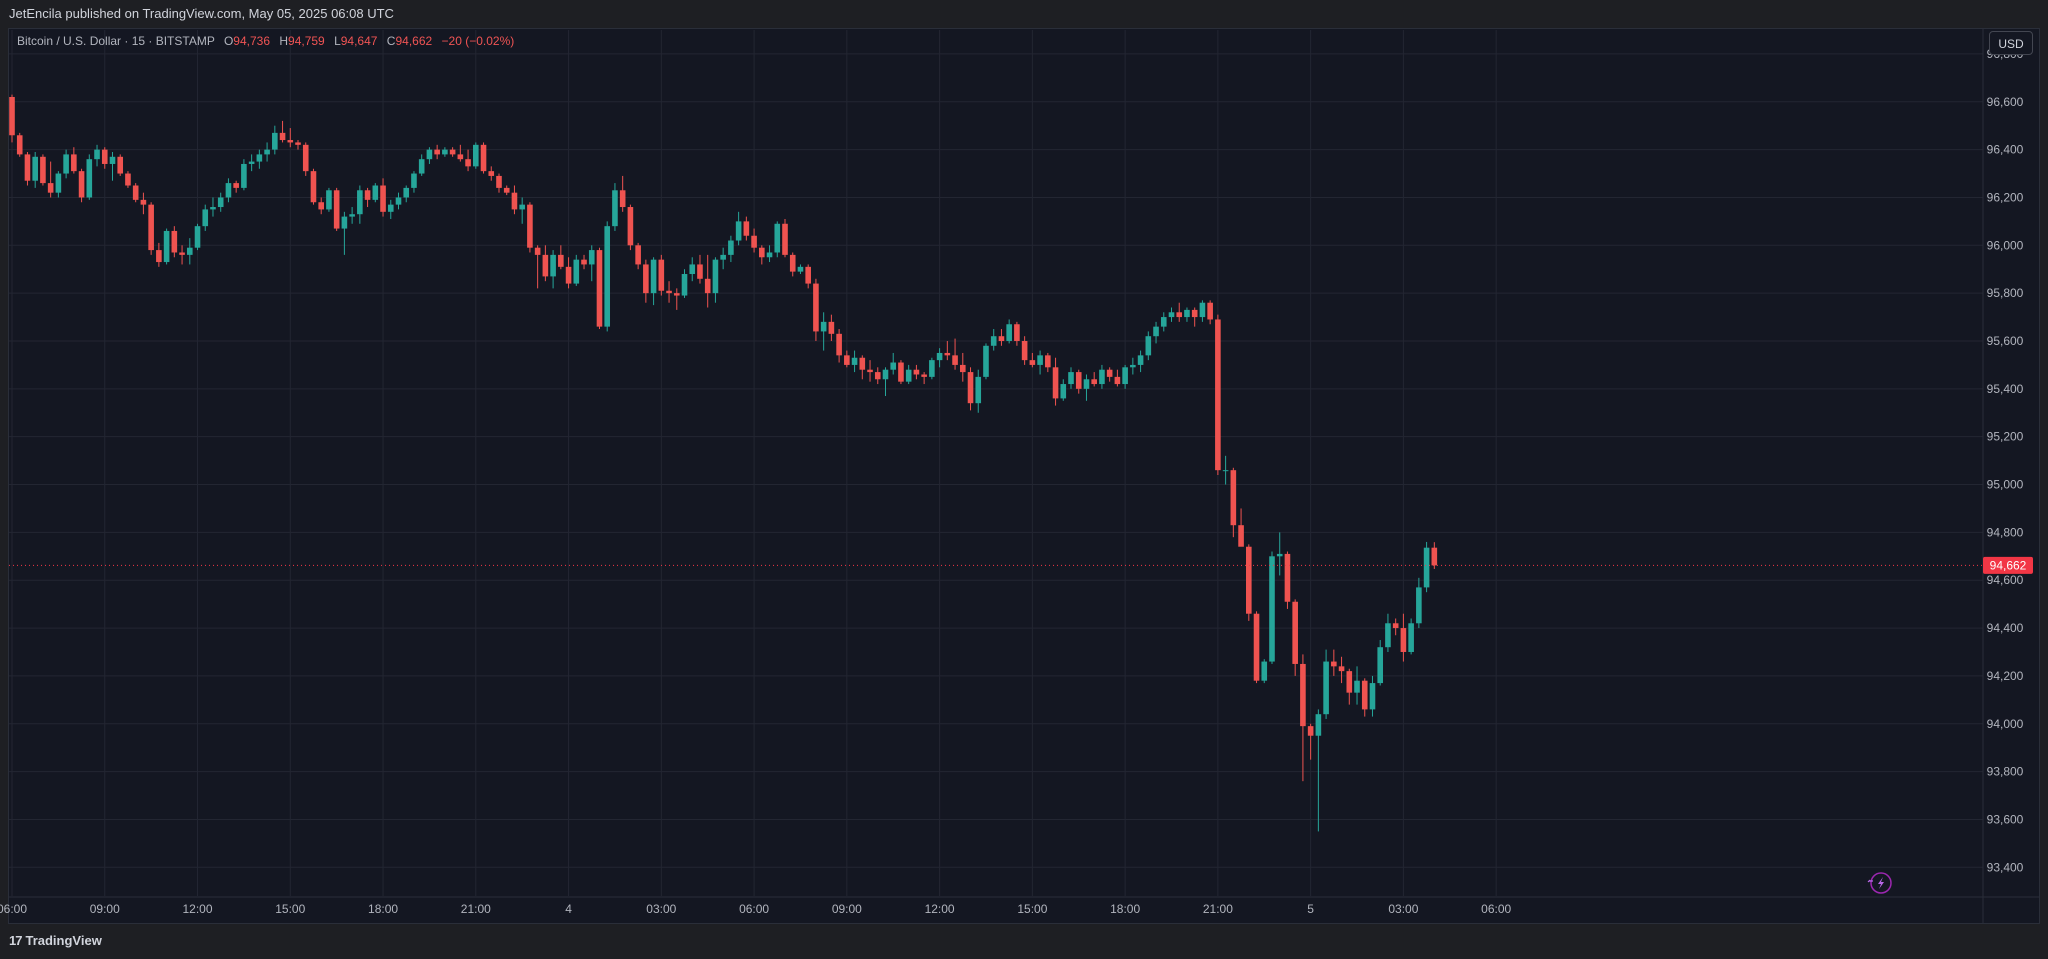 The height and width of the screenshot is (959, 2048). Describe the element at coordinates (2011, 43) in the screenshot. I see `currency-button: USD` at that location.